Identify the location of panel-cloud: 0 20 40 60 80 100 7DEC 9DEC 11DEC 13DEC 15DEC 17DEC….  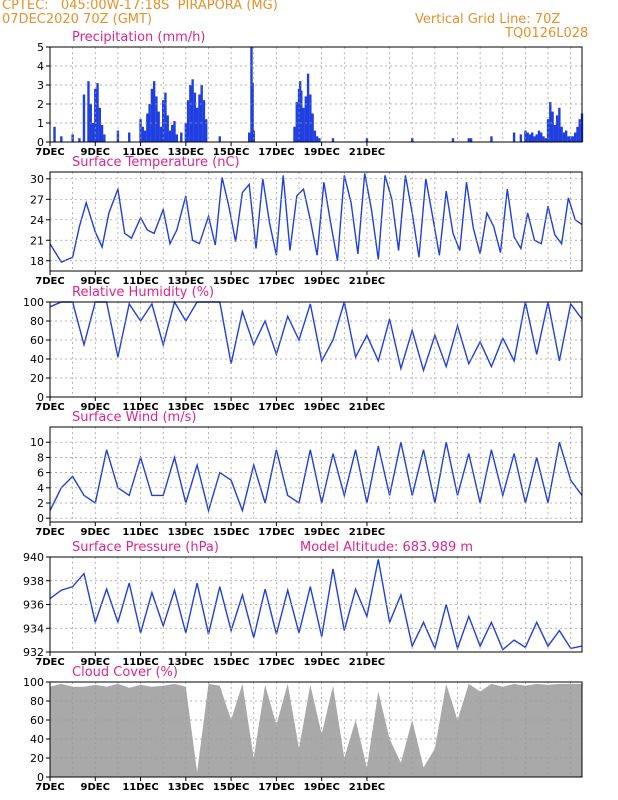
(303, 729).